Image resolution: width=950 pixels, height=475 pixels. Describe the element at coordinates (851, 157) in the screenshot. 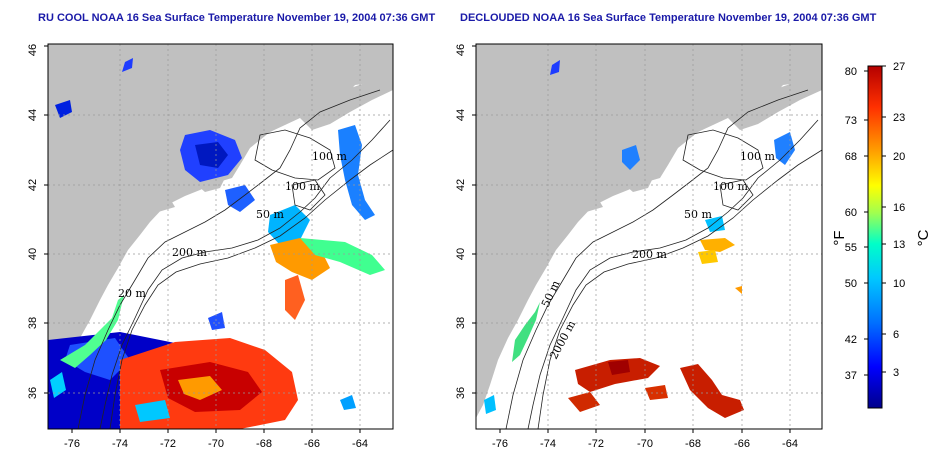

I see `f-tick-label: 68` at that location.